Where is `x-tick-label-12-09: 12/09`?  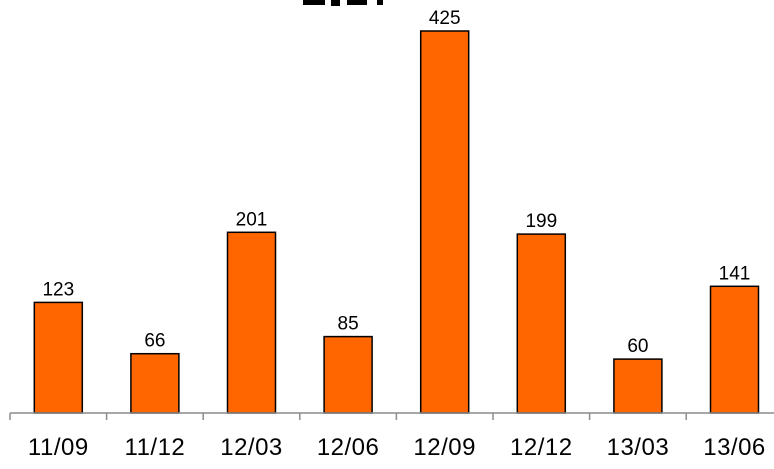 x-tick-label-12-09: 12/09 is located at coordinates (444, 447).